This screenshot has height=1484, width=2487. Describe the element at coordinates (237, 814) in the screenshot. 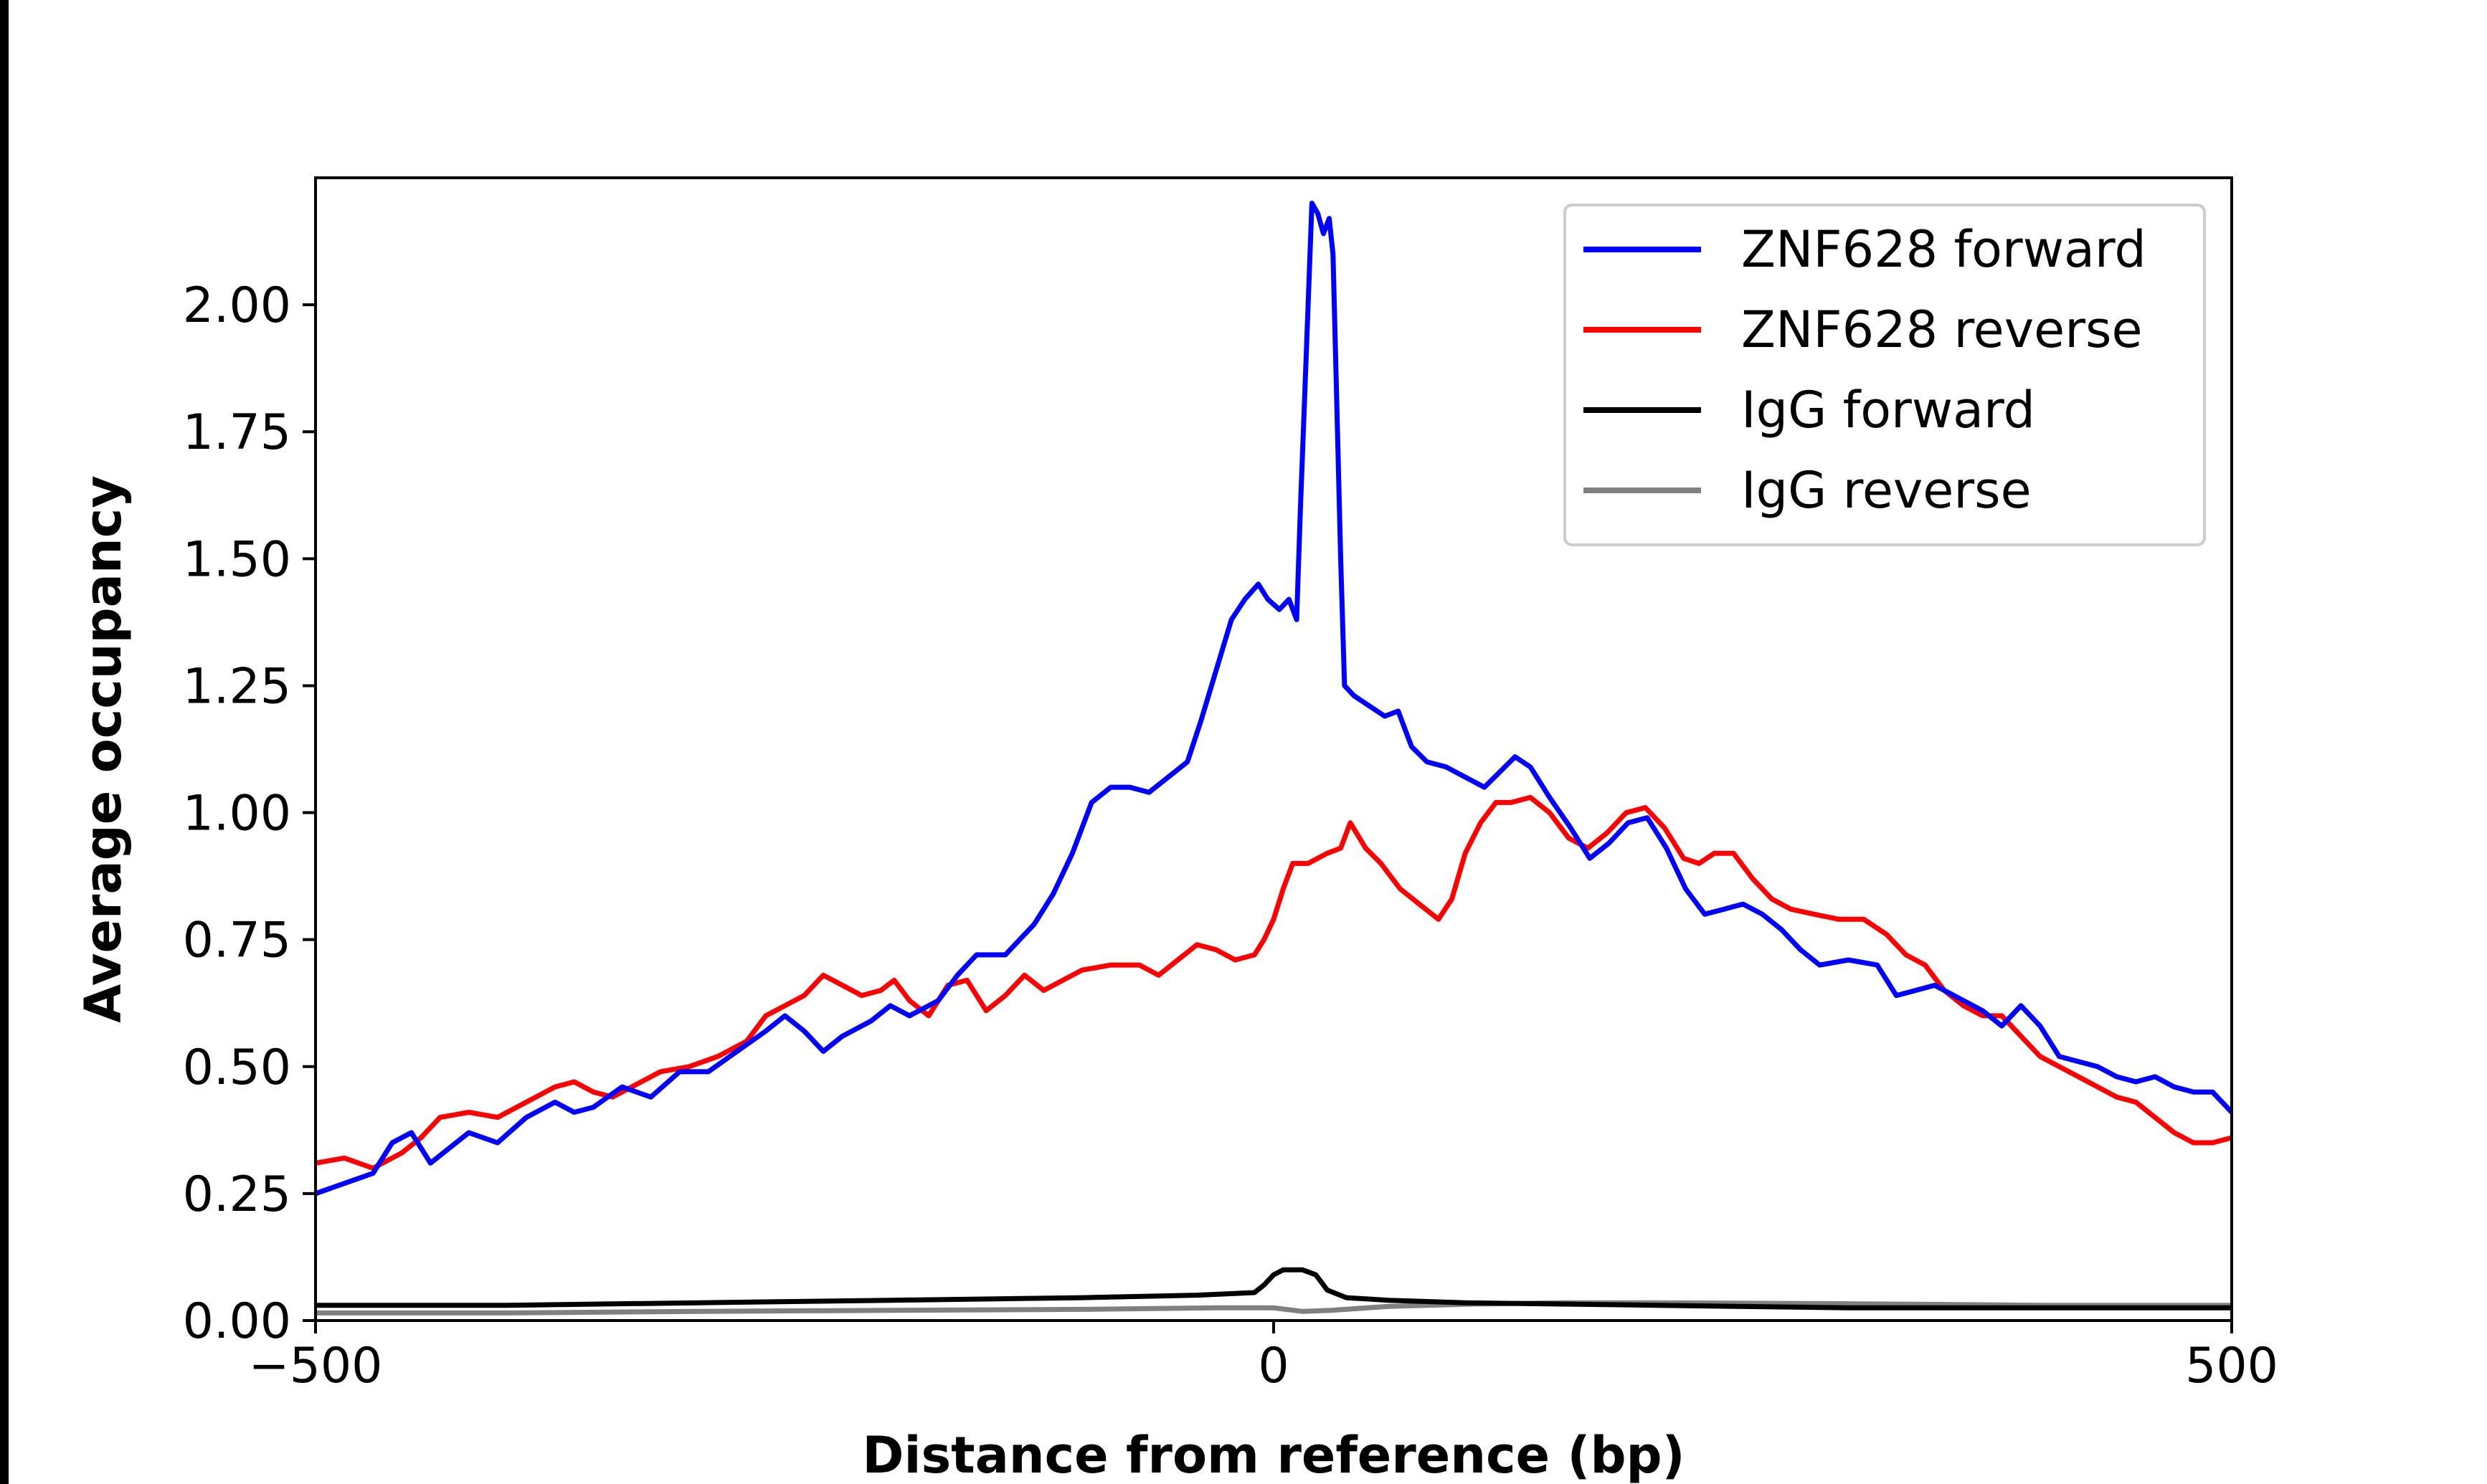

I see `y-tick-label: 1.00` at that location.